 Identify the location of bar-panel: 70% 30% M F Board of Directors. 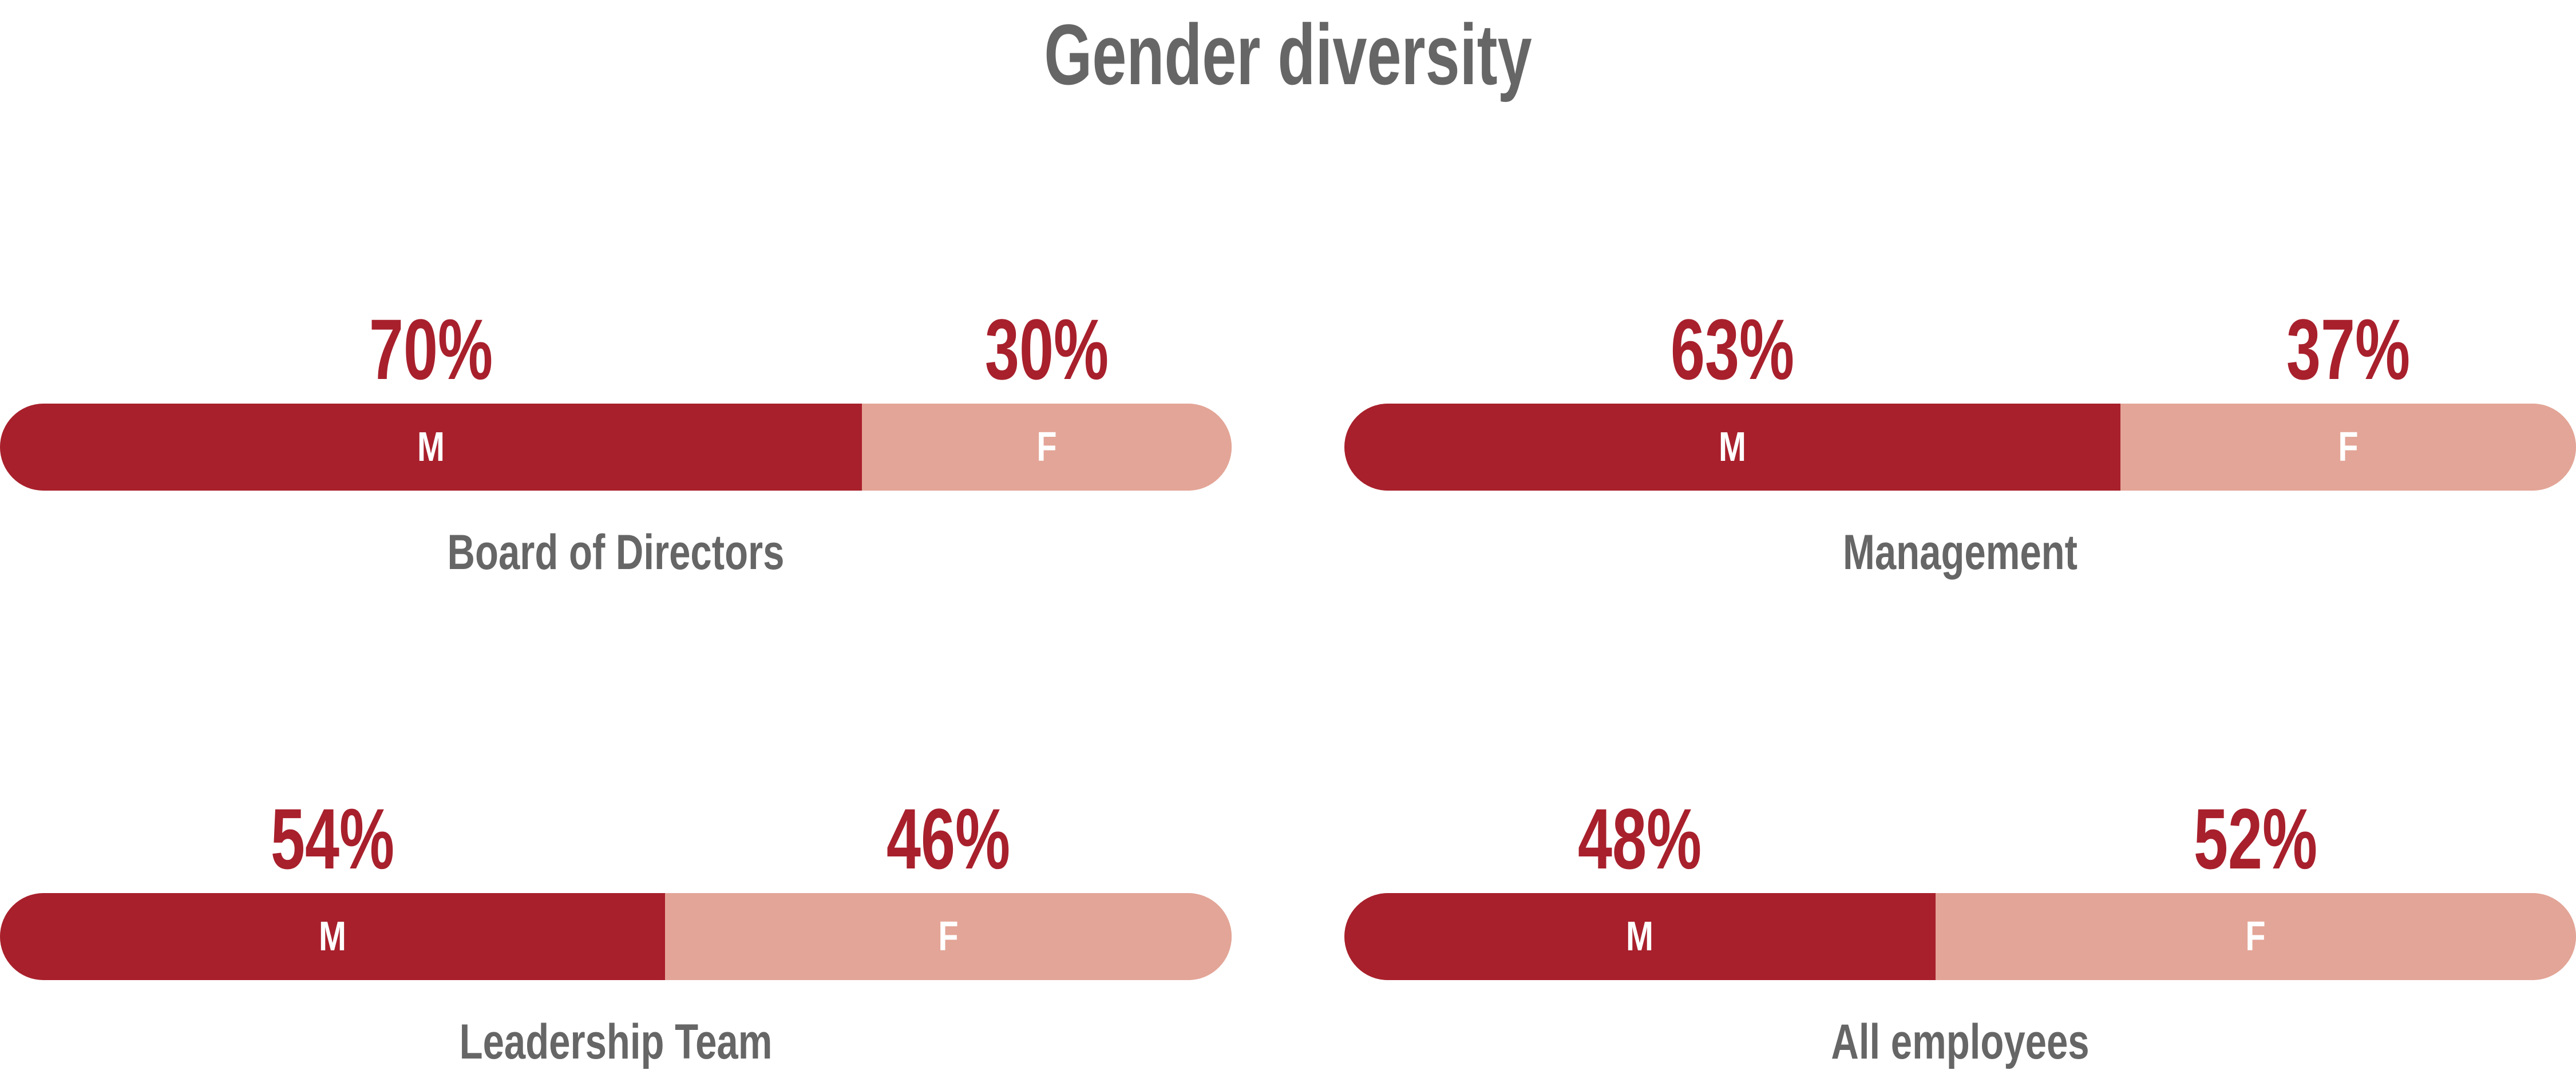
(616, 444).